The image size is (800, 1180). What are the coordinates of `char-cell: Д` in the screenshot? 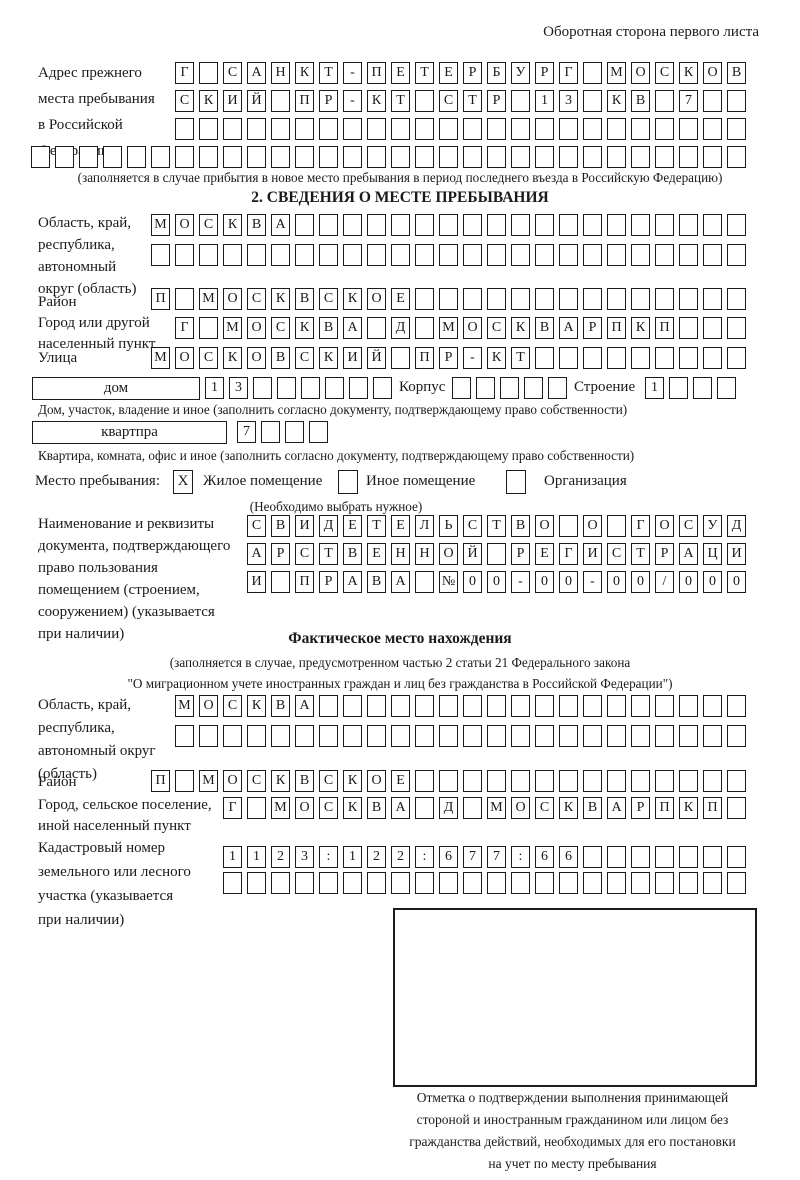 It's located at (328, 526).